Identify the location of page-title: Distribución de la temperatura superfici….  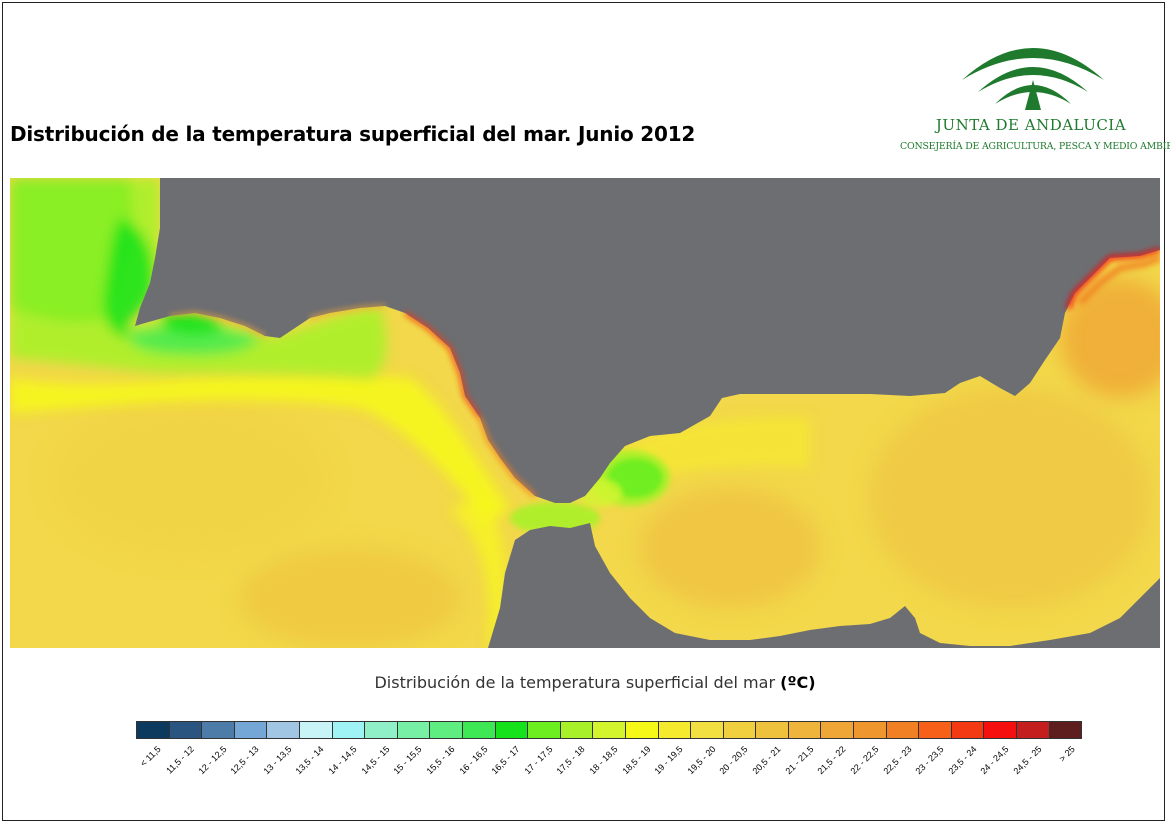
(353, 134).